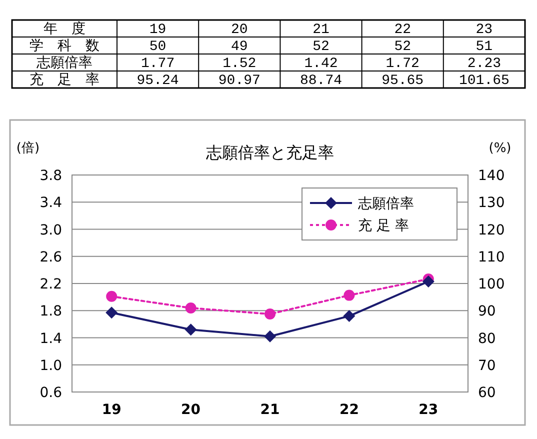  Describe the element at coordinates (51, 203) in the screenshot. I see `y-tick-label: 3.4` at that location.